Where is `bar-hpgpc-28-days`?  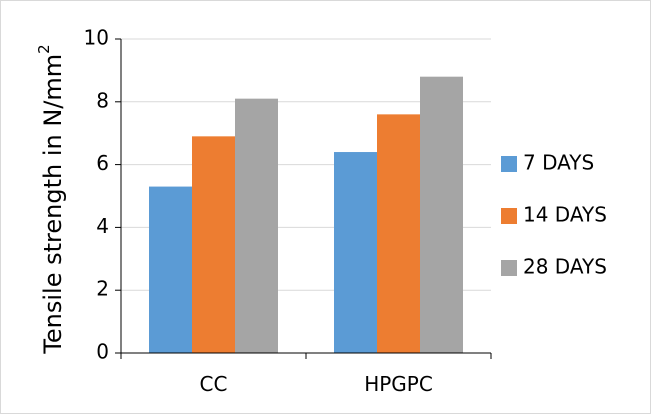
bar-hpgpc-28-days is located at coordinates (441, 215).